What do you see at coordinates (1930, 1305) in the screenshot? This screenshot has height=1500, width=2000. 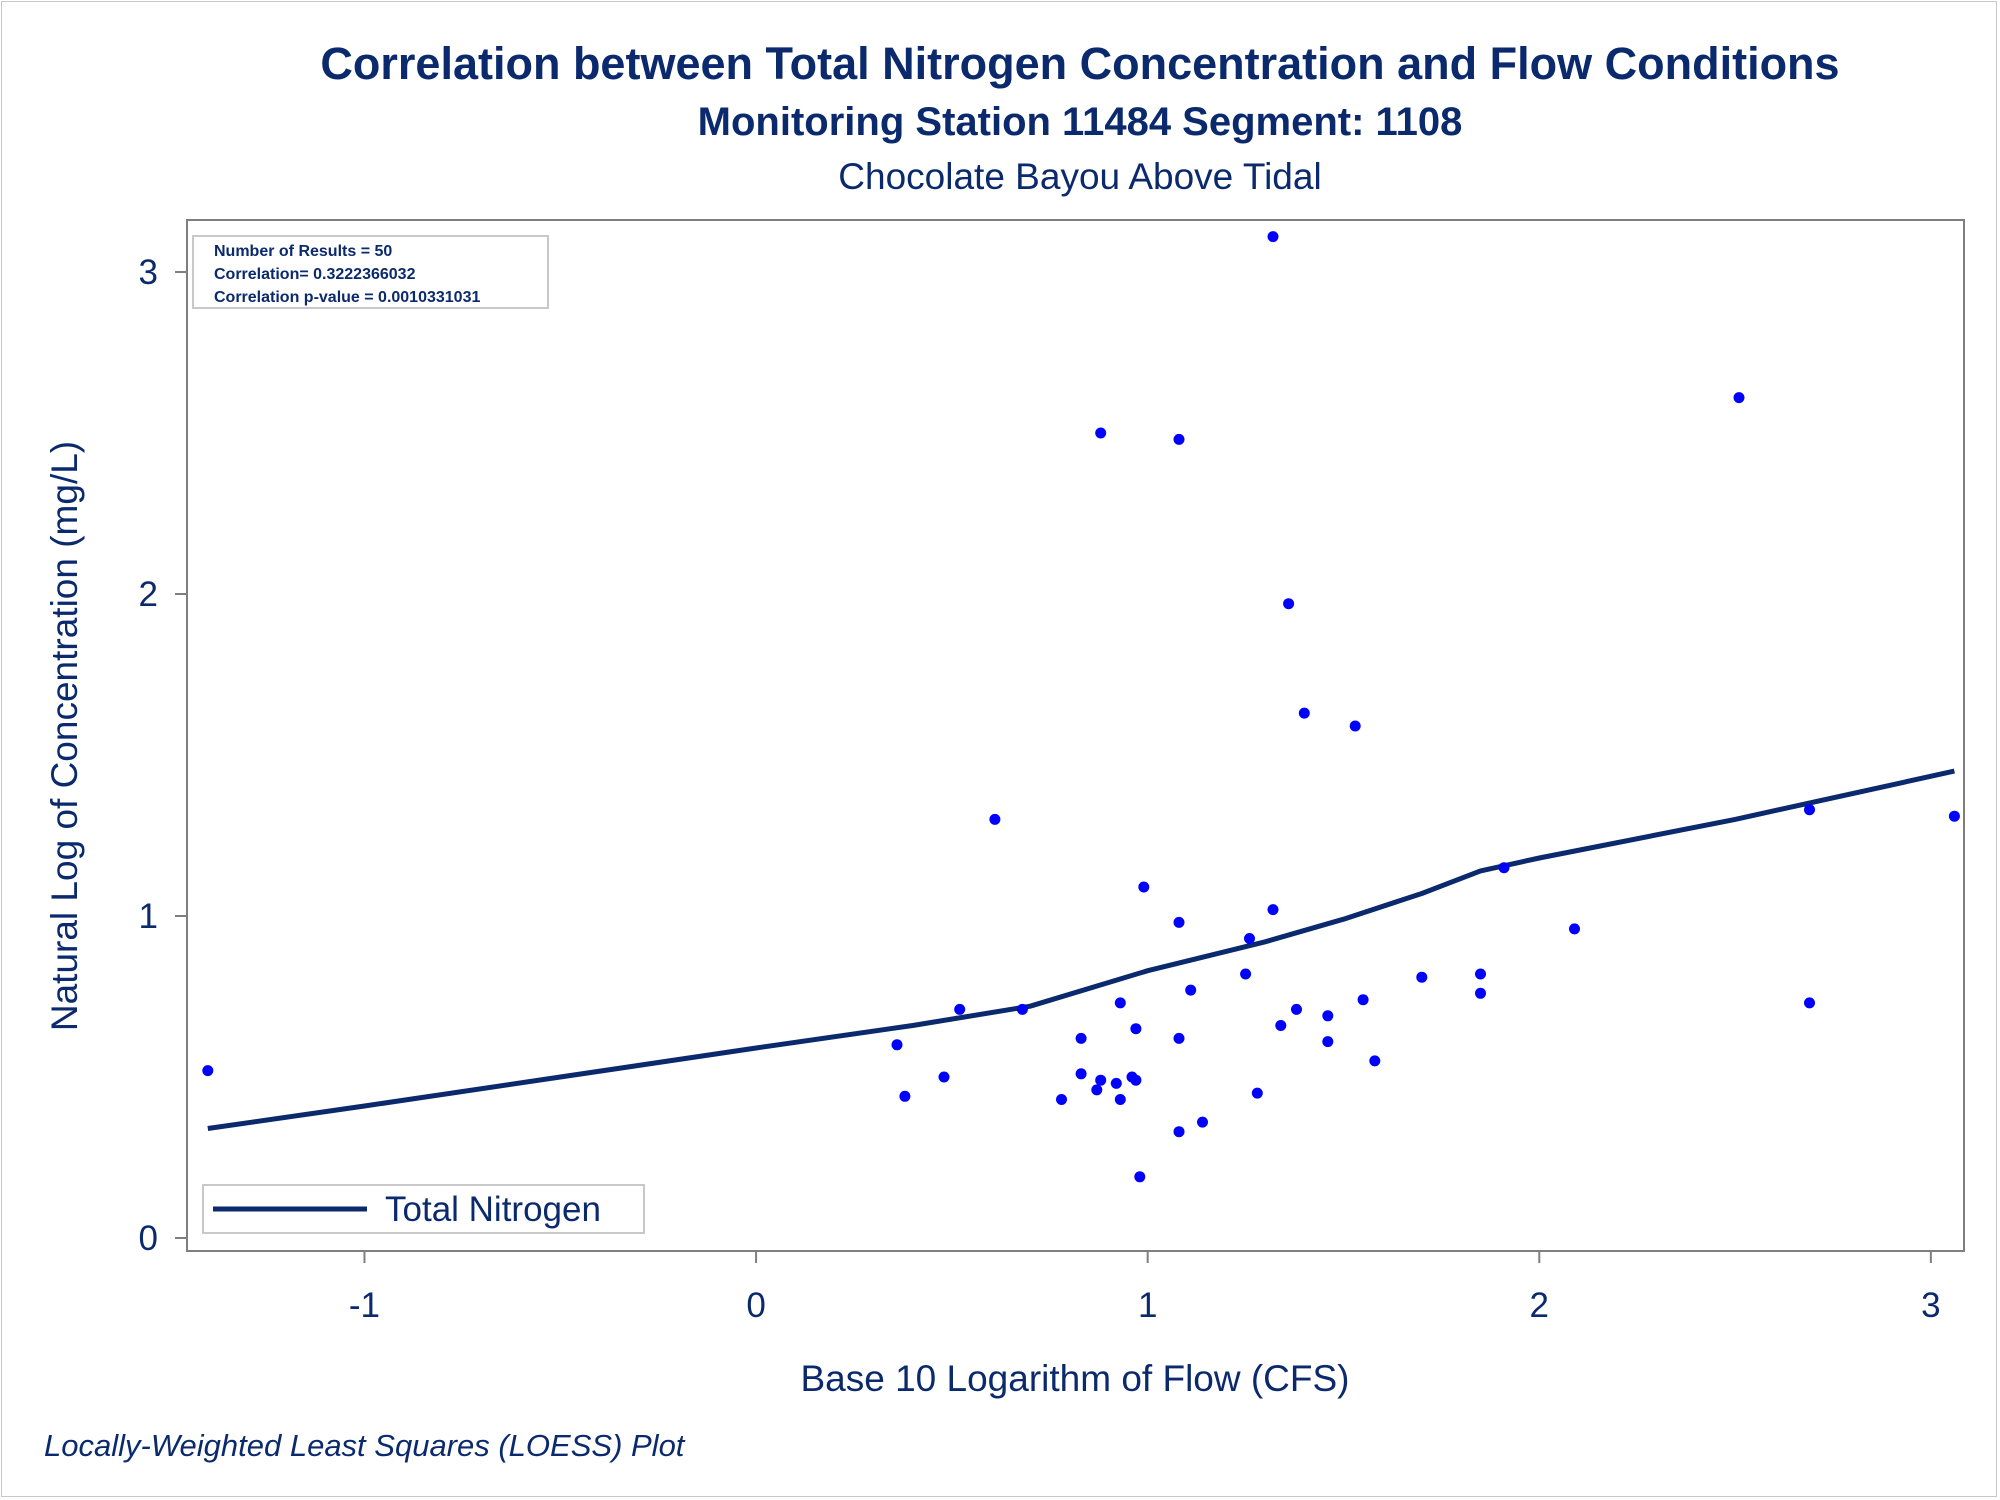 I see `x-tick-label: 3` at bounding box center [1930, 1305].